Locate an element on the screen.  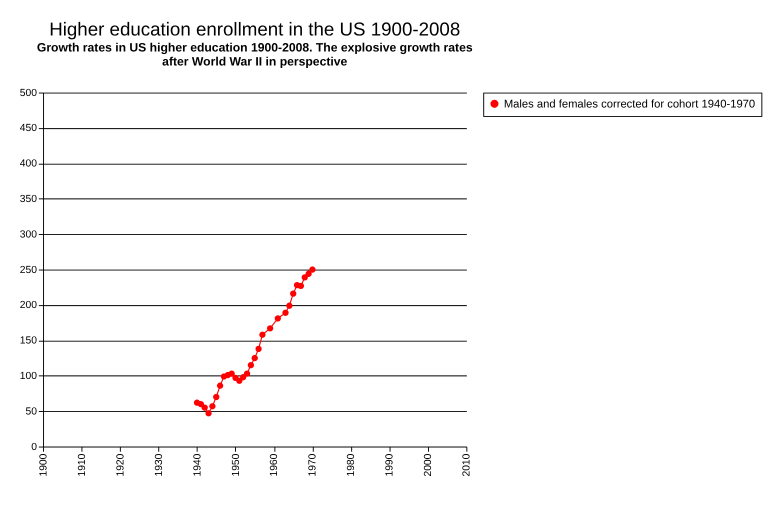
x-tick-label: 1990 is located at coordinates (390, 465).